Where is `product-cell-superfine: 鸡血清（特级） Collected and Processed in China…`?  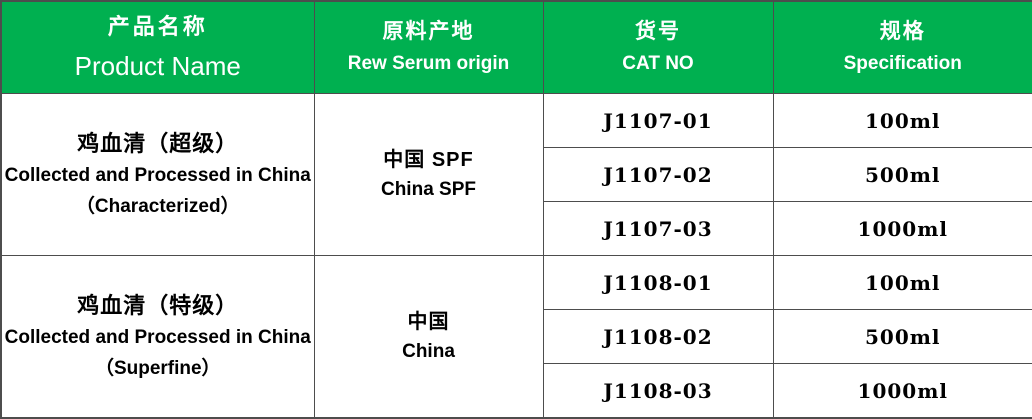
product-cell-superfine: 鸡血清（特级） Collected and Processed in China… is located at coordinates (157, 337).